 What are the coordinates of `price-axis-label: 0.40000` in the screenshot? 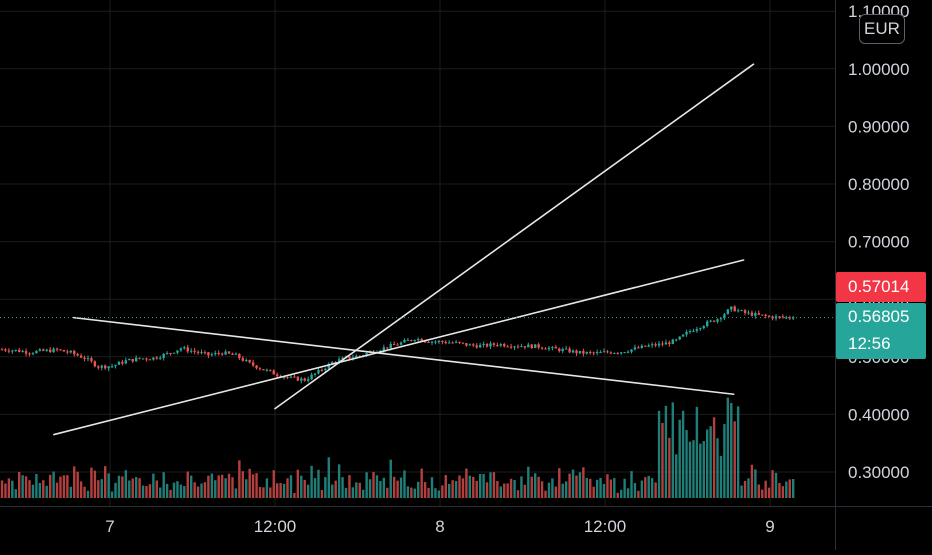 It's located at (878, 414).